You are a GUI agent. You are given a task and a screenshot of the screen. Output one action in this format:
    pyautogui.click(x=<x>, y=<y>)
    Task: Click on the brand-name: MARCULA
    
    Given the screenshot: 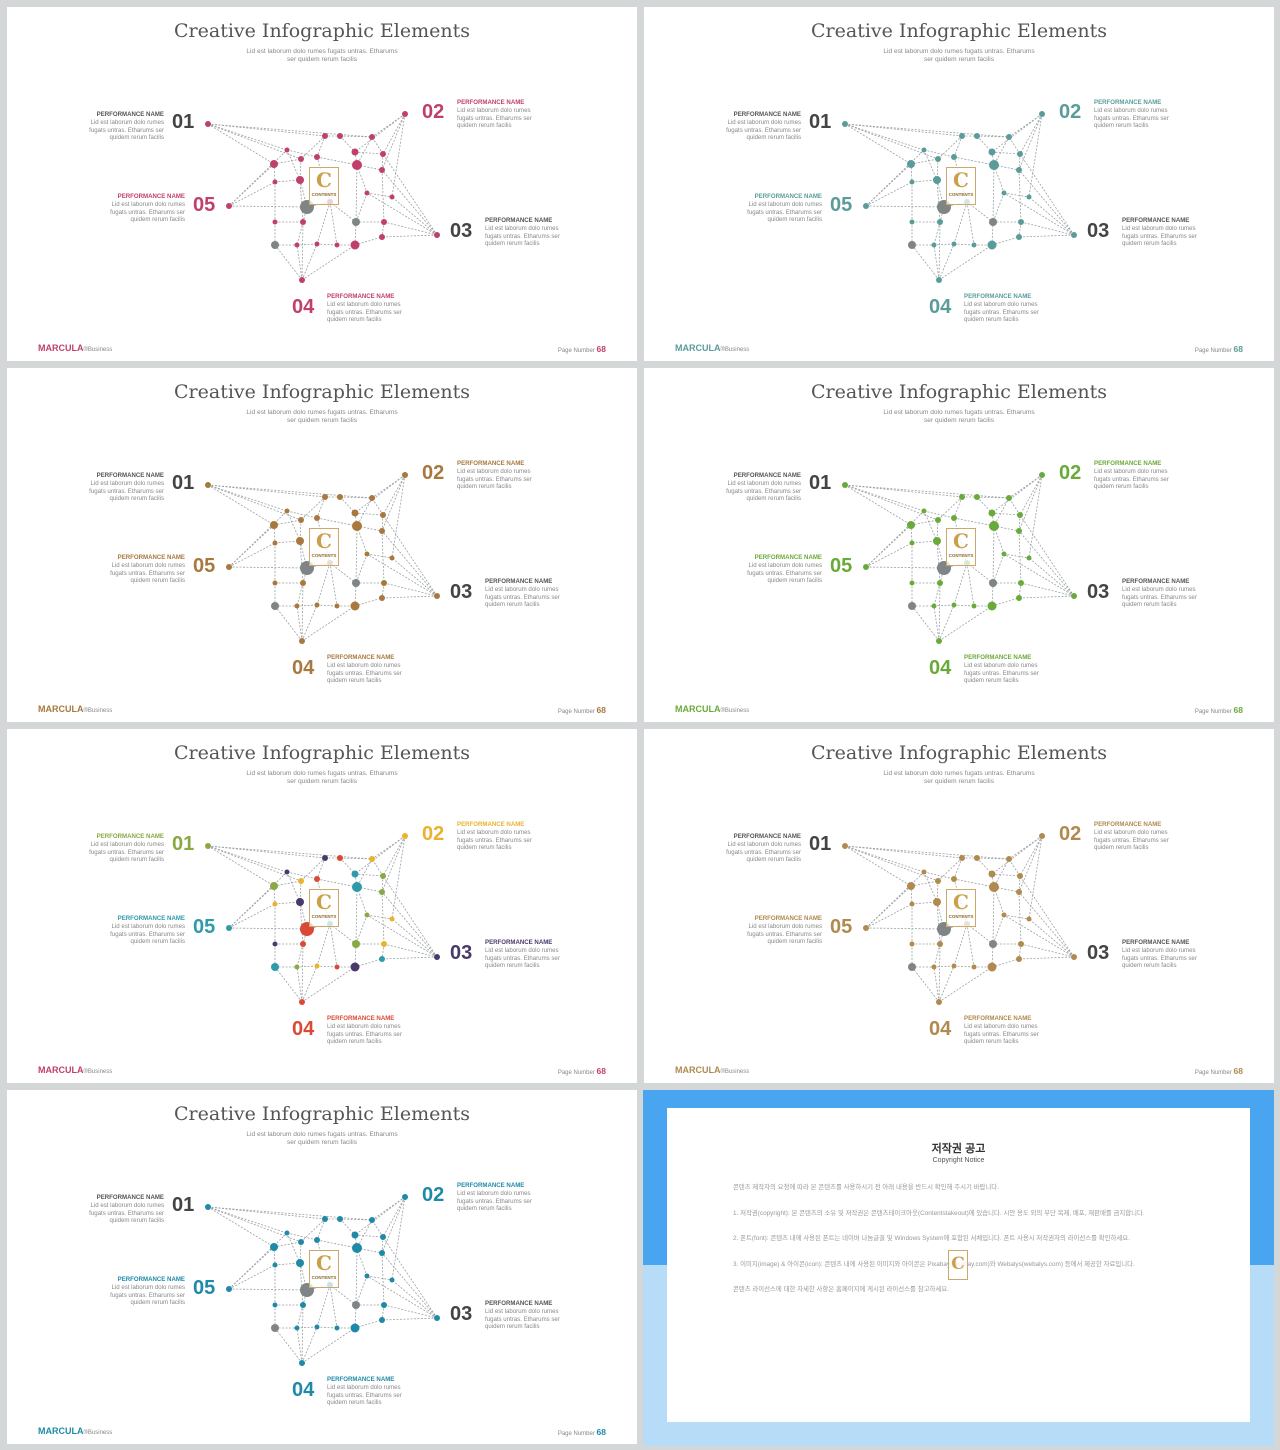 What is the action you would take?
    pyautogui.click(x=61, y=1070)
    